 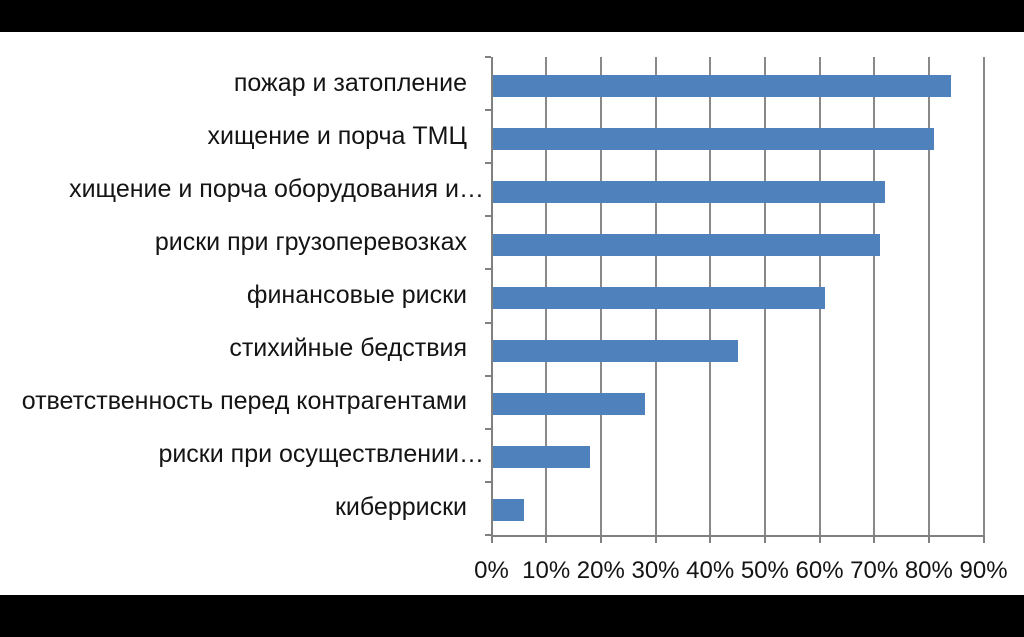 What do you see at coordinates (710, 570) in the screenshot?
I see `x-axis-tick-label: 40%` at bounding box center [710, 570].